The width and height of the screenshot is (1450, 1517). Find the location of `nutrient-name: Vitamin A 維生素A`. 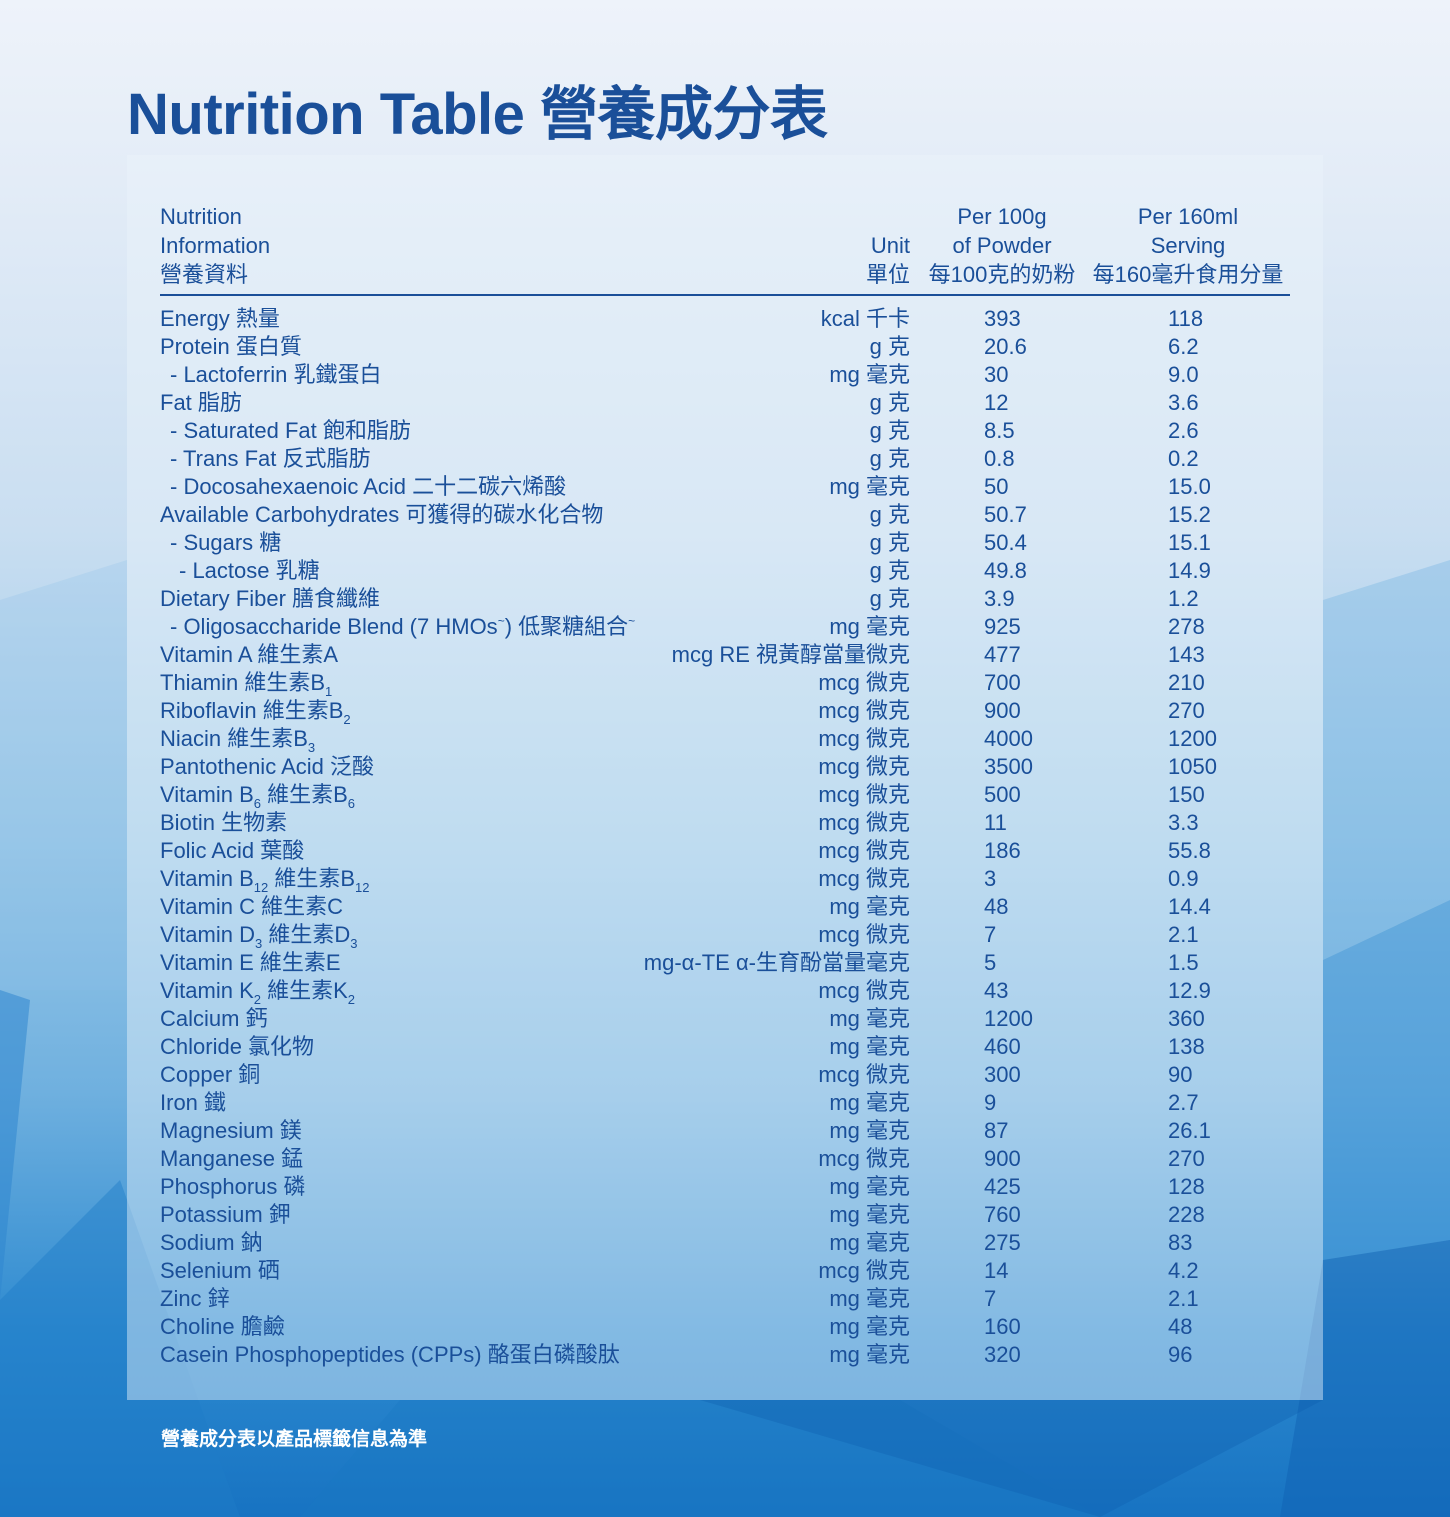

nutrient-name: Vitamin A 維生素A is located at coordinates (249, 654).